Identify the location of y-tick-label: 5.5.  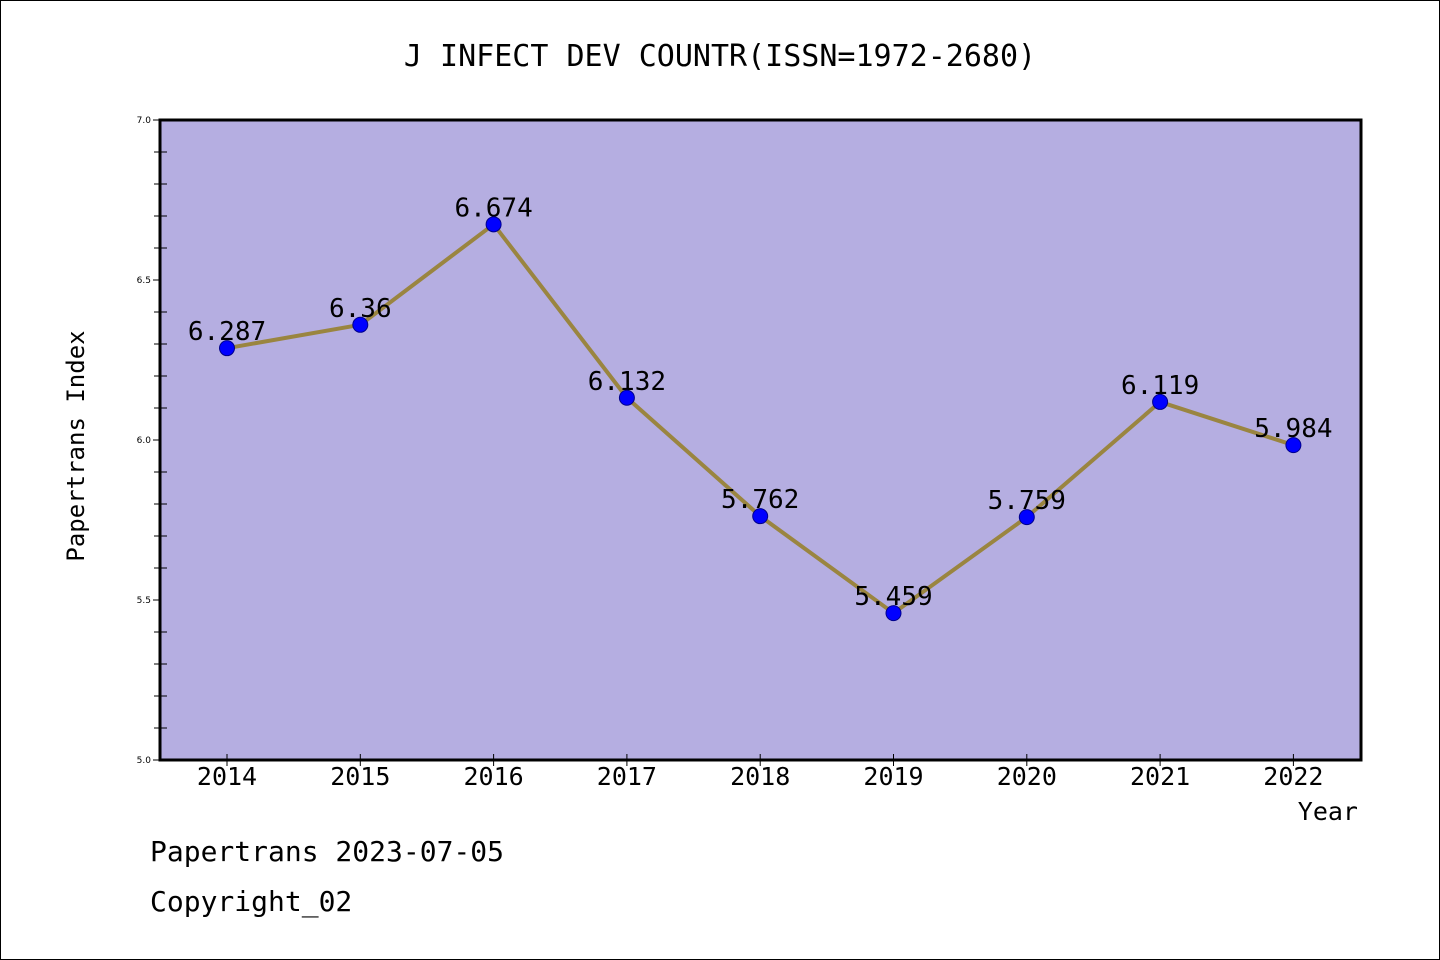
(144, 601).